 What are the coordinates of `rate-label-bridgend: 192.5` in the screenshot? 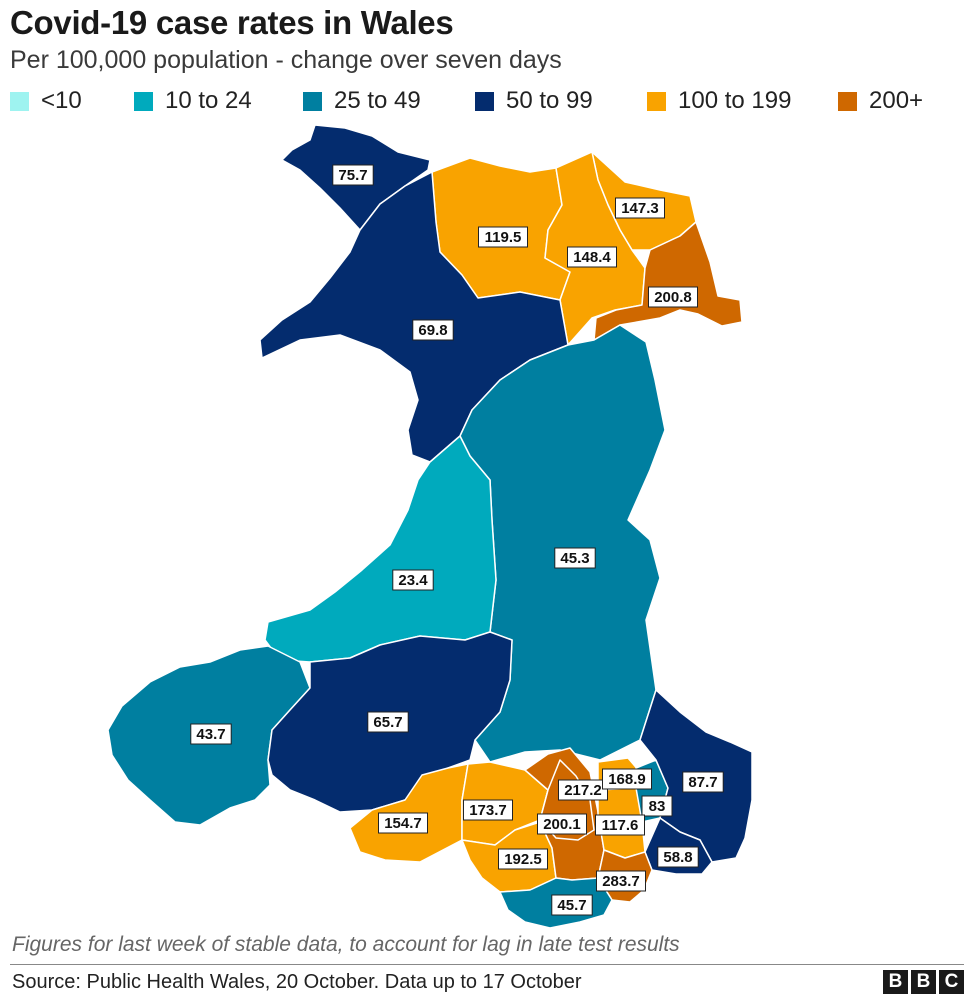 It's located at (523, 859).